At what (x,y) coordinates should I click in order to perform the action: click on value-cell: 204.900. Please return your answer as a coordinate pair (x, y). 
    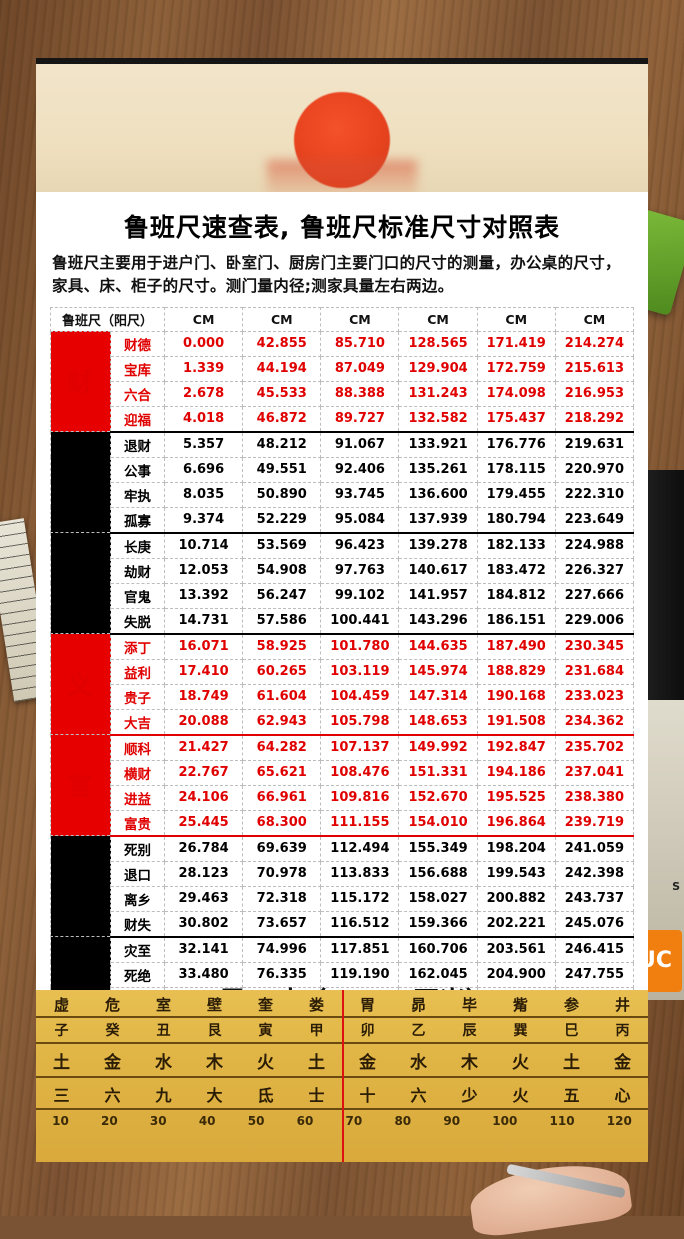
    Looking at the image, I should click on (516, 974).